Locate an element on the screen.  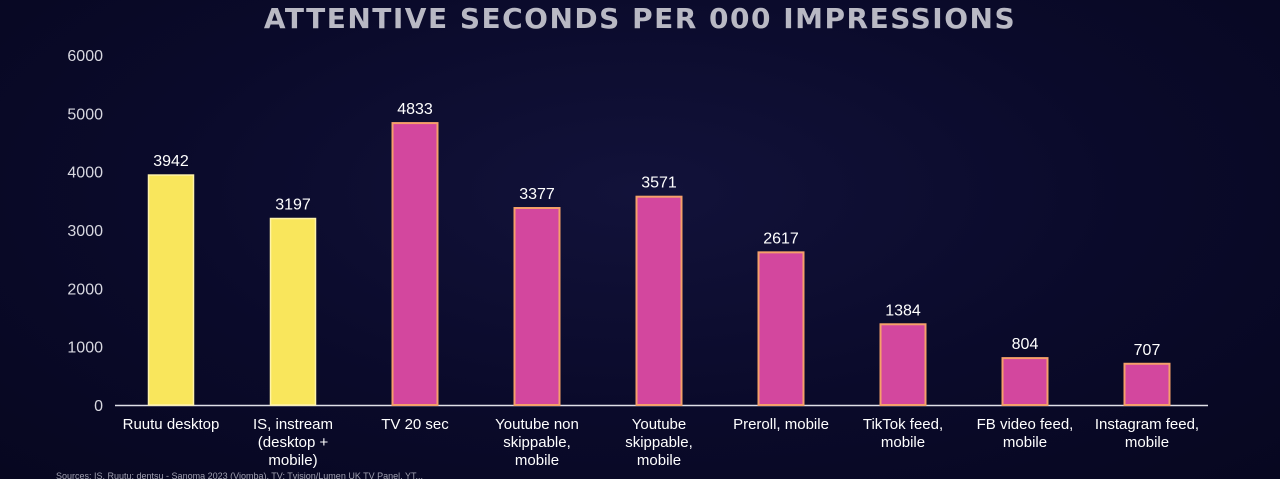
x-tick-label: Youtube skippable, mobile is located at coordinates (659, 442).